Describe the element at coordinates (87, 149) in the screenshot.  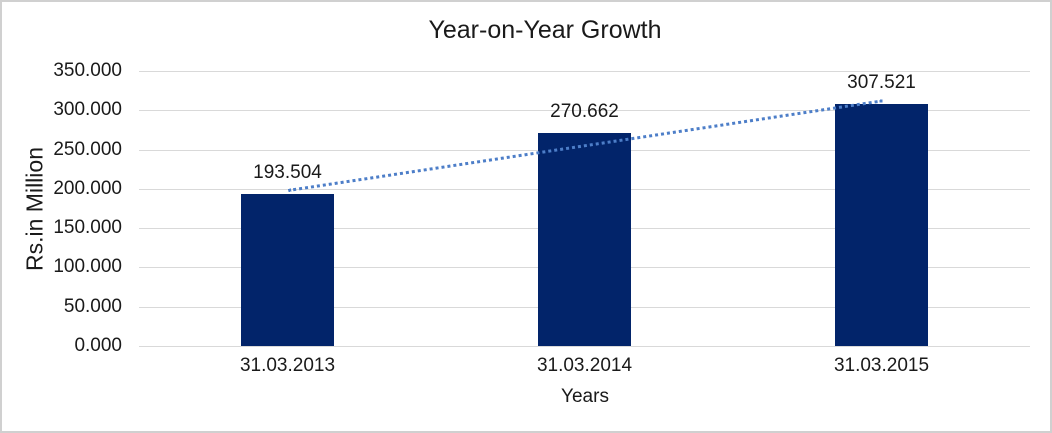
I see `y-tick-label-250.000: 250.000` at that location.